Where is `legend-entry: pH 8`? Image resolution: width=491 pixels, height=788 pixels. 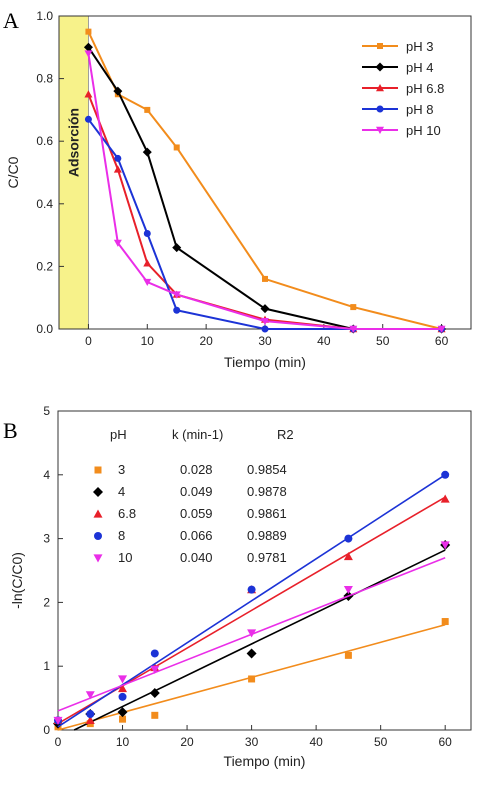 legend-entry: pH 8 is located at coordinates (419, 109).